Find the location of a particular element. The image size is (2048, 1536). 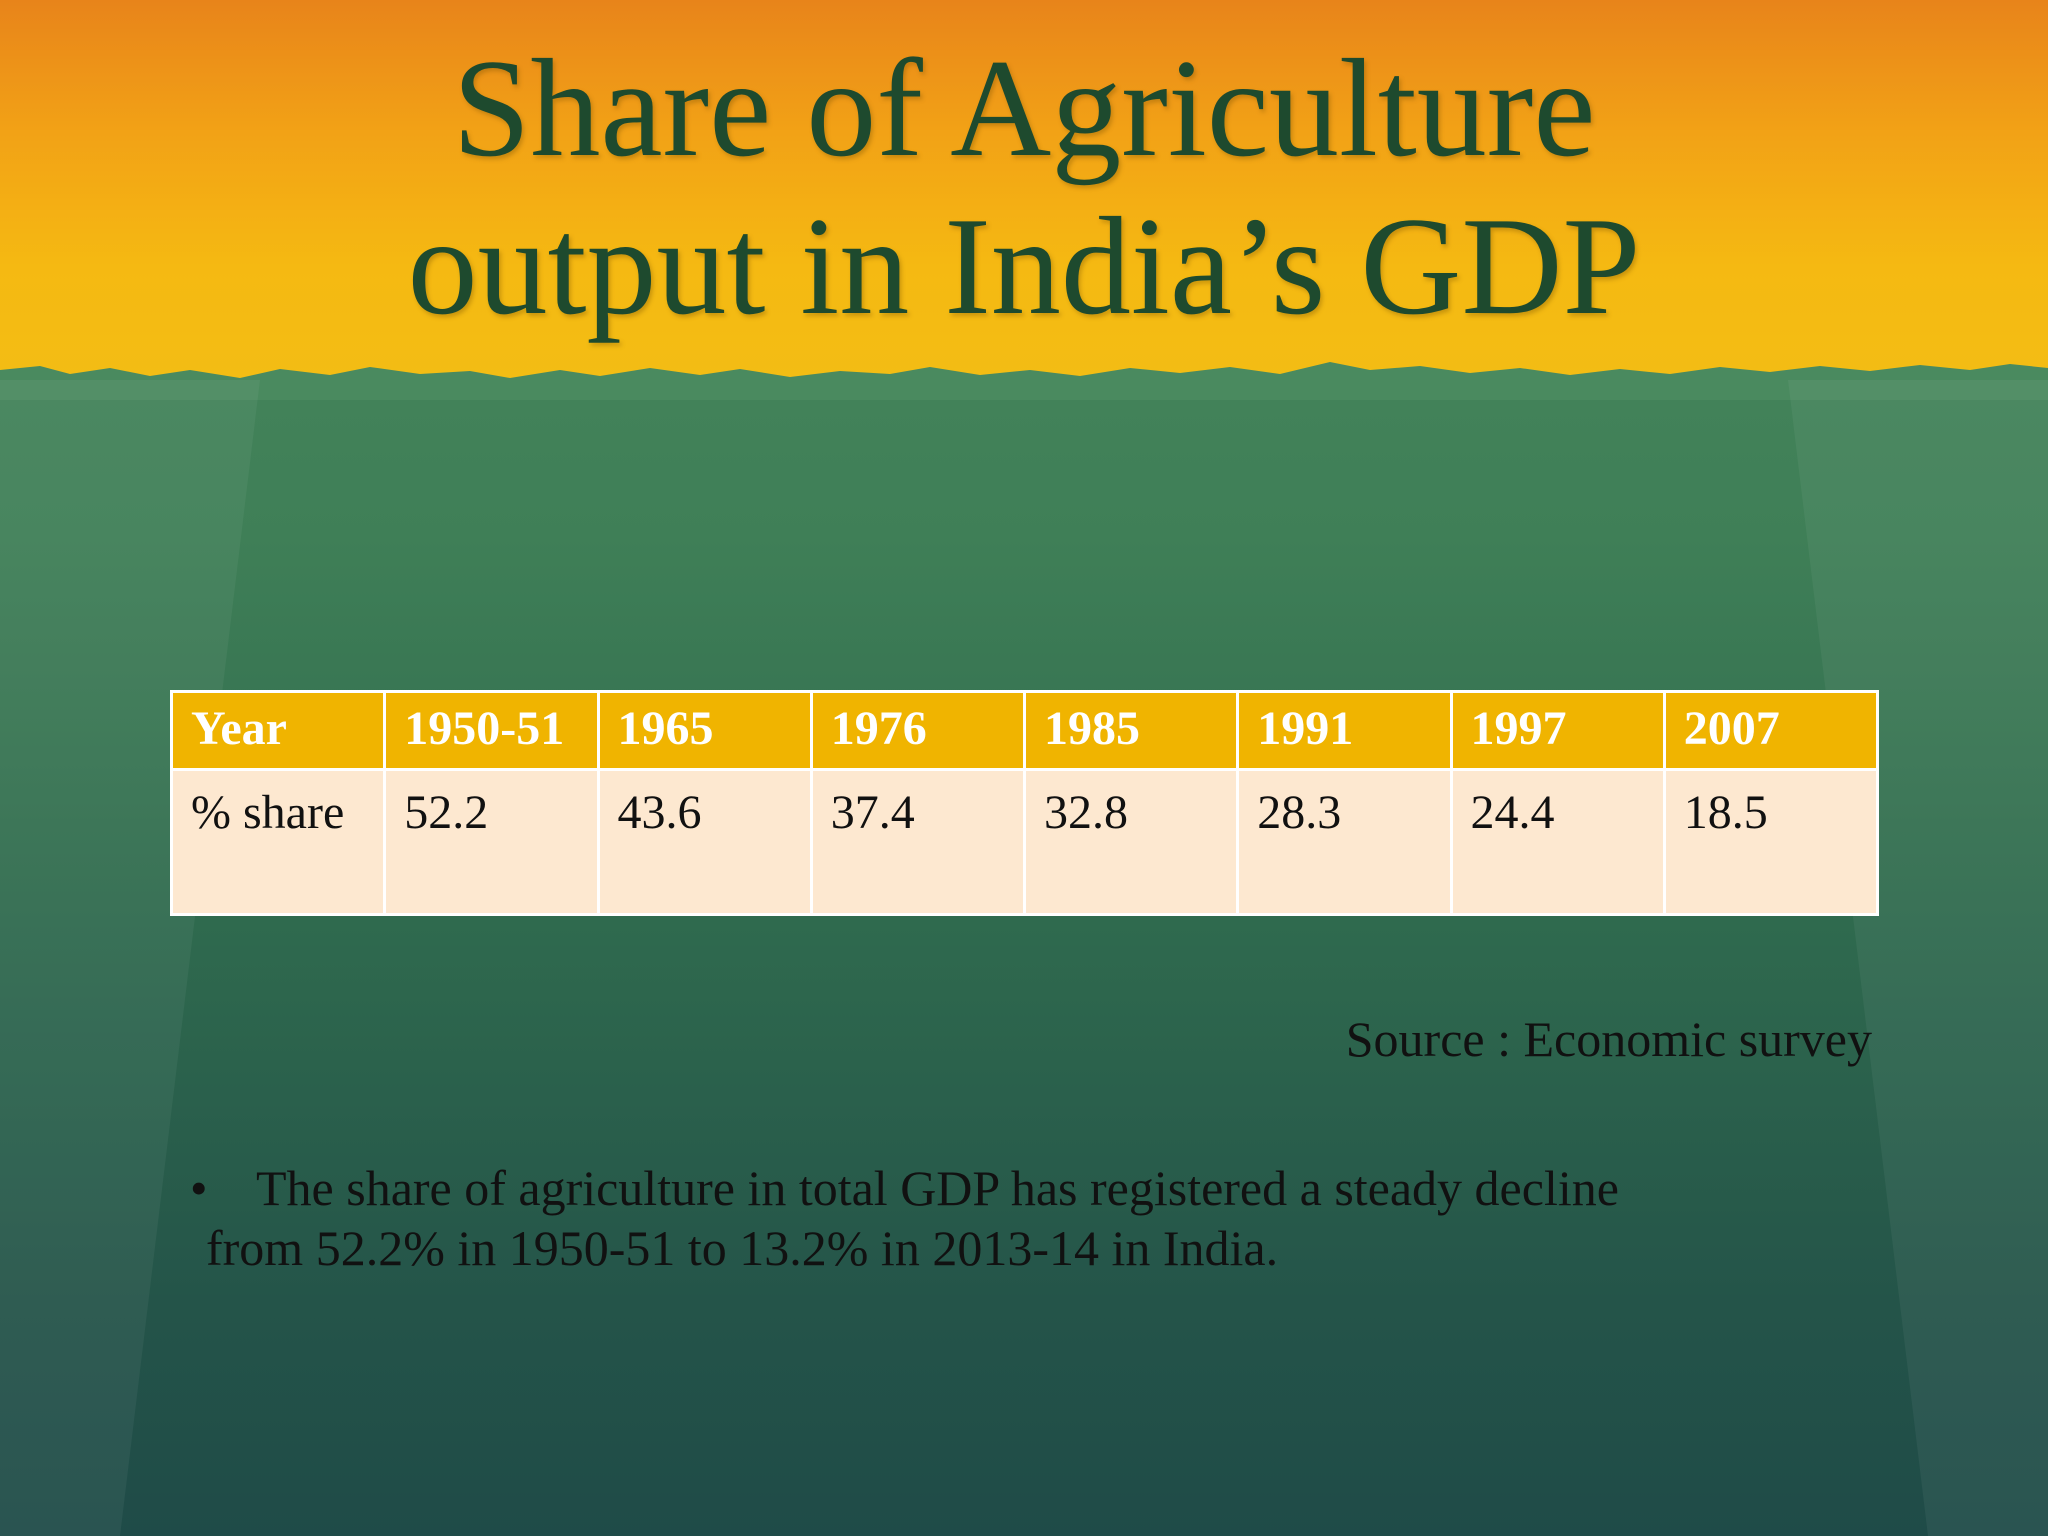

table-header-cell: 1976 is located at coordinates (918, 730).